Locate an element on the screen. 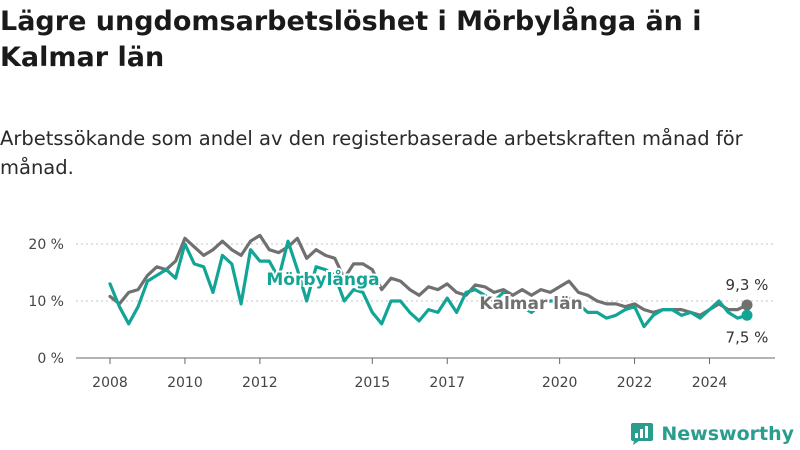 The width and height of the screenshot is (800, 450). brand-name: Newsworthy is located at coordinates (727, 434).